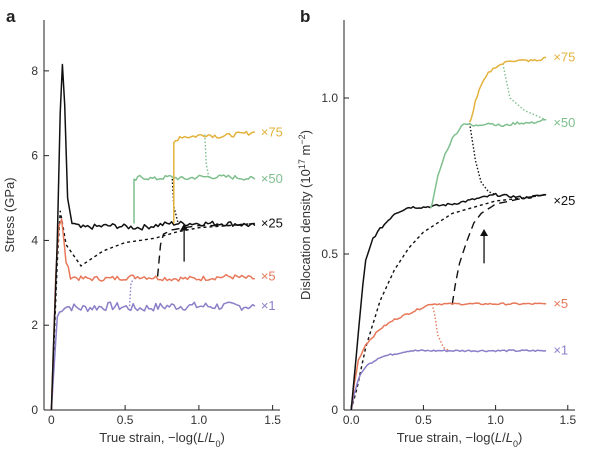 The width and height of the screenshot is (598, 455). I want to click on x-tick-label: 0.0, so click(351, 420).